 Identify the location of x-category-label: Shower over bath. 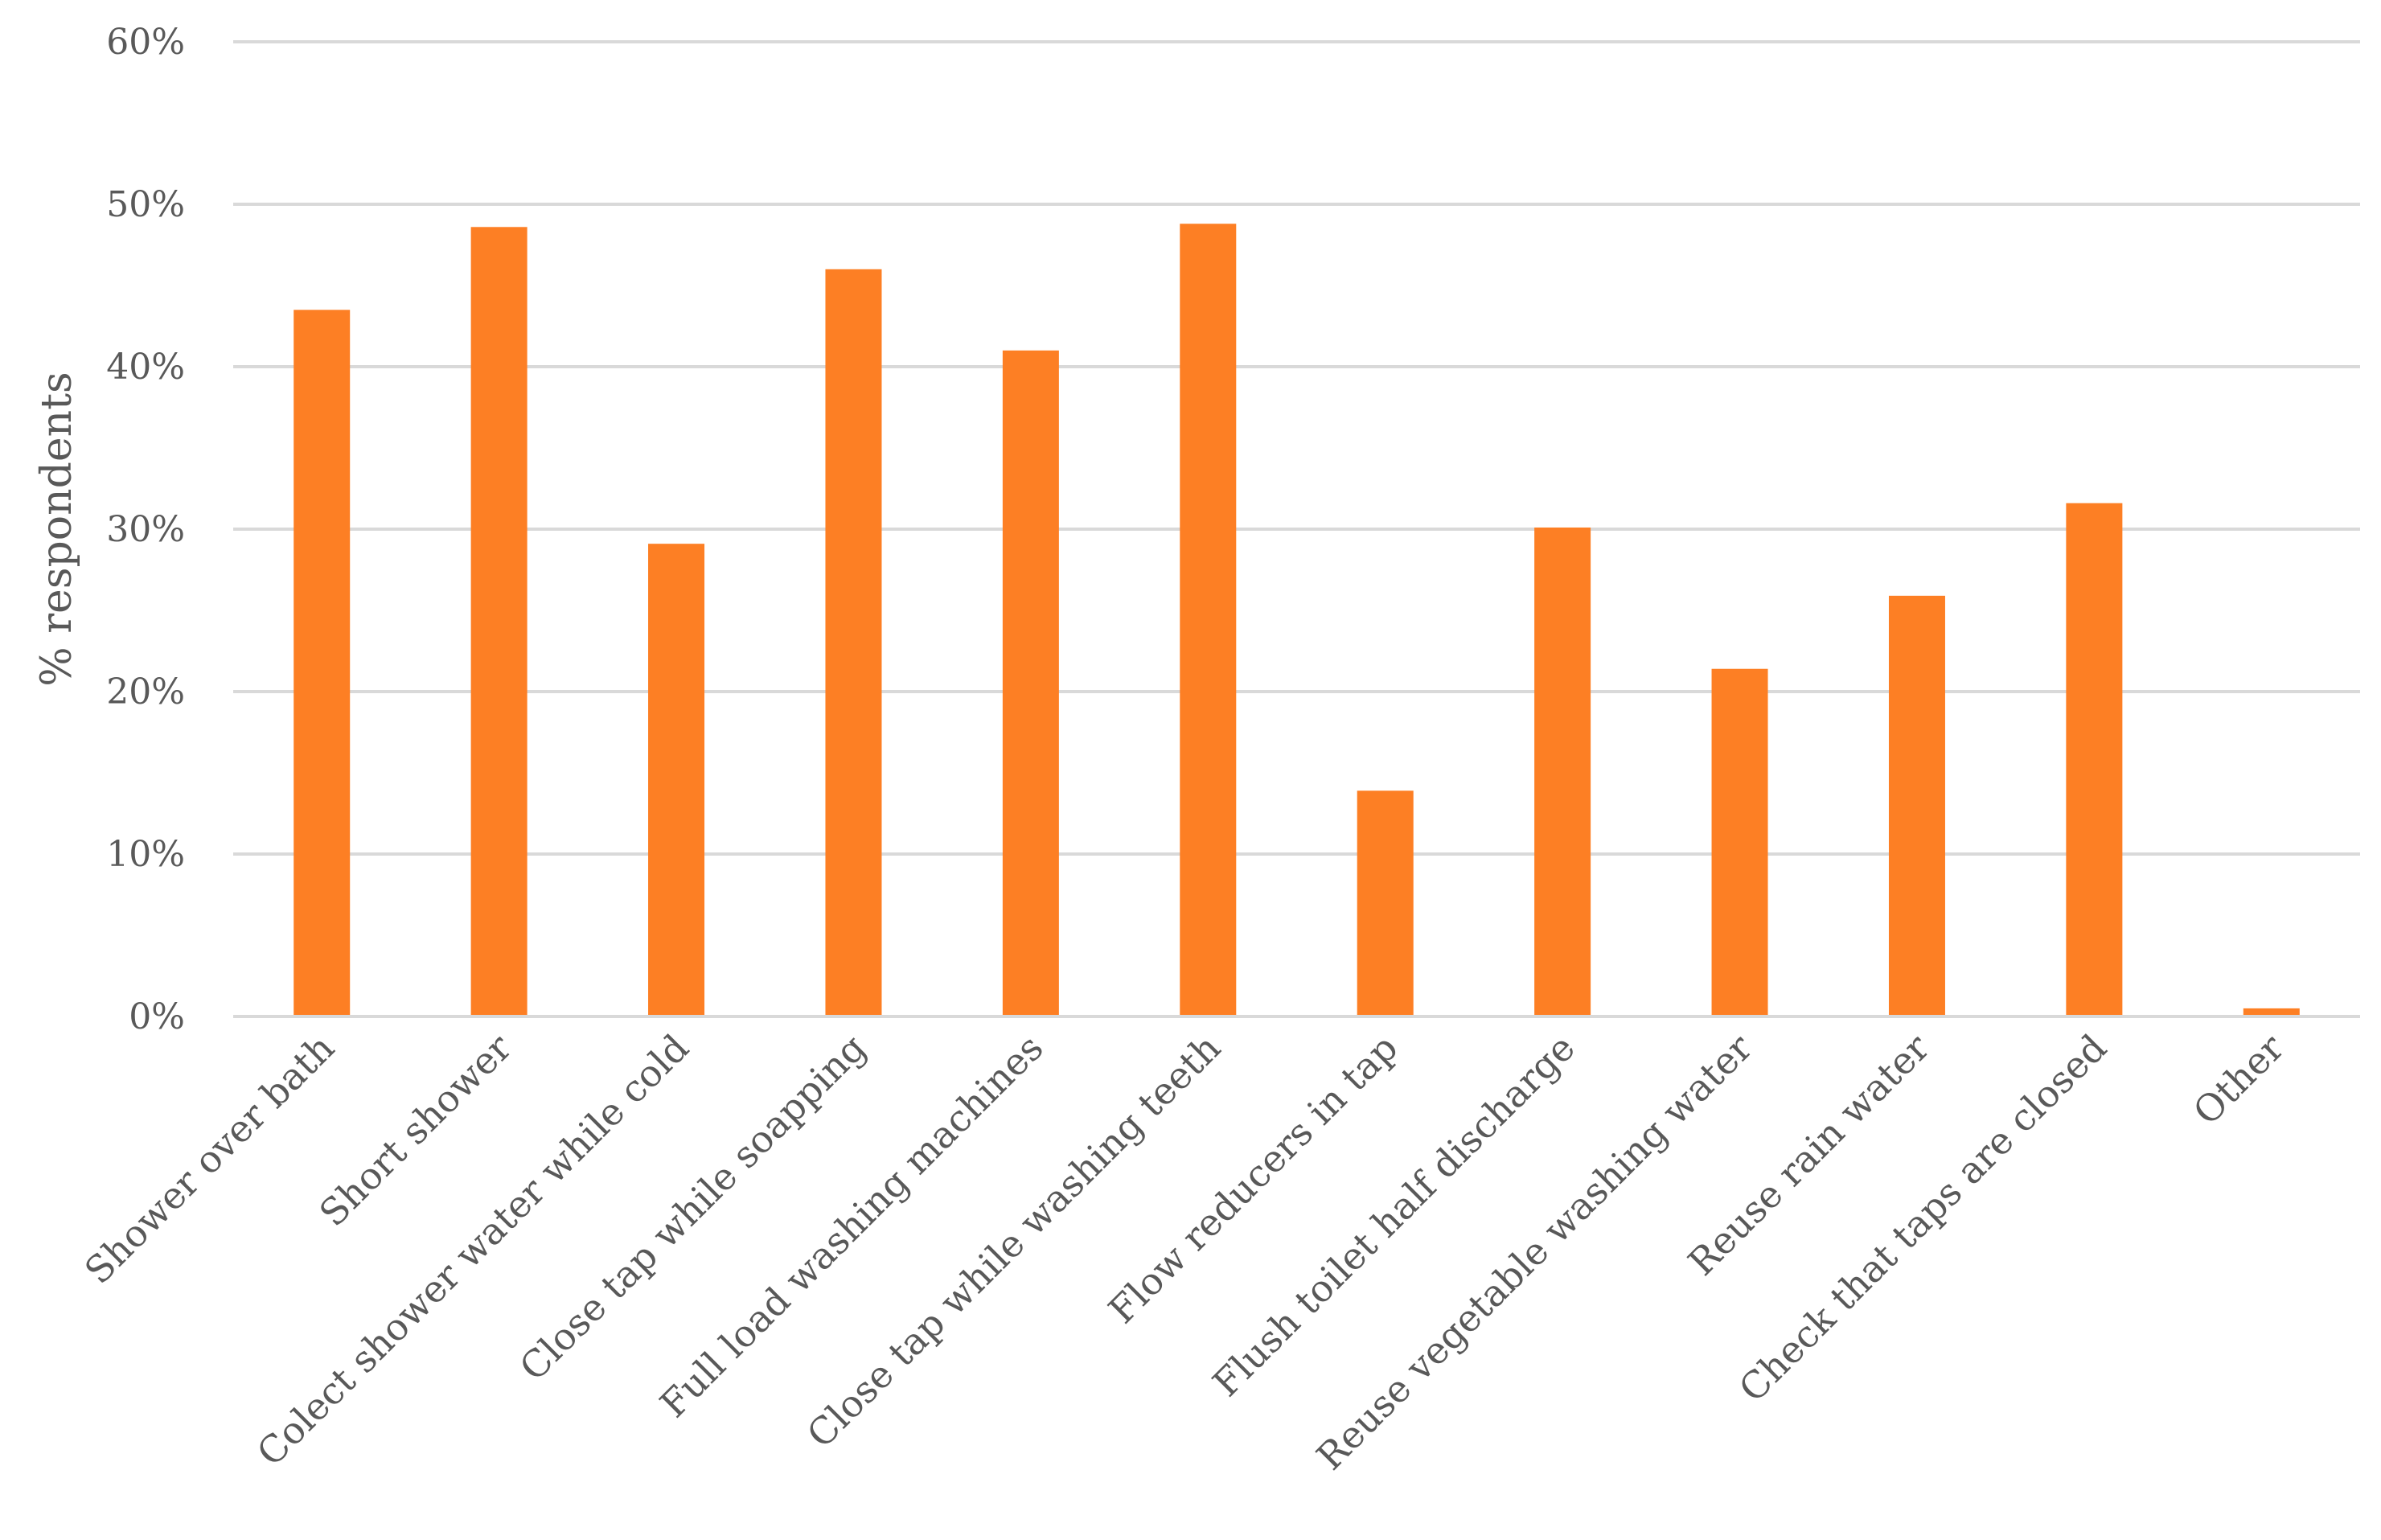
(209, 1159).